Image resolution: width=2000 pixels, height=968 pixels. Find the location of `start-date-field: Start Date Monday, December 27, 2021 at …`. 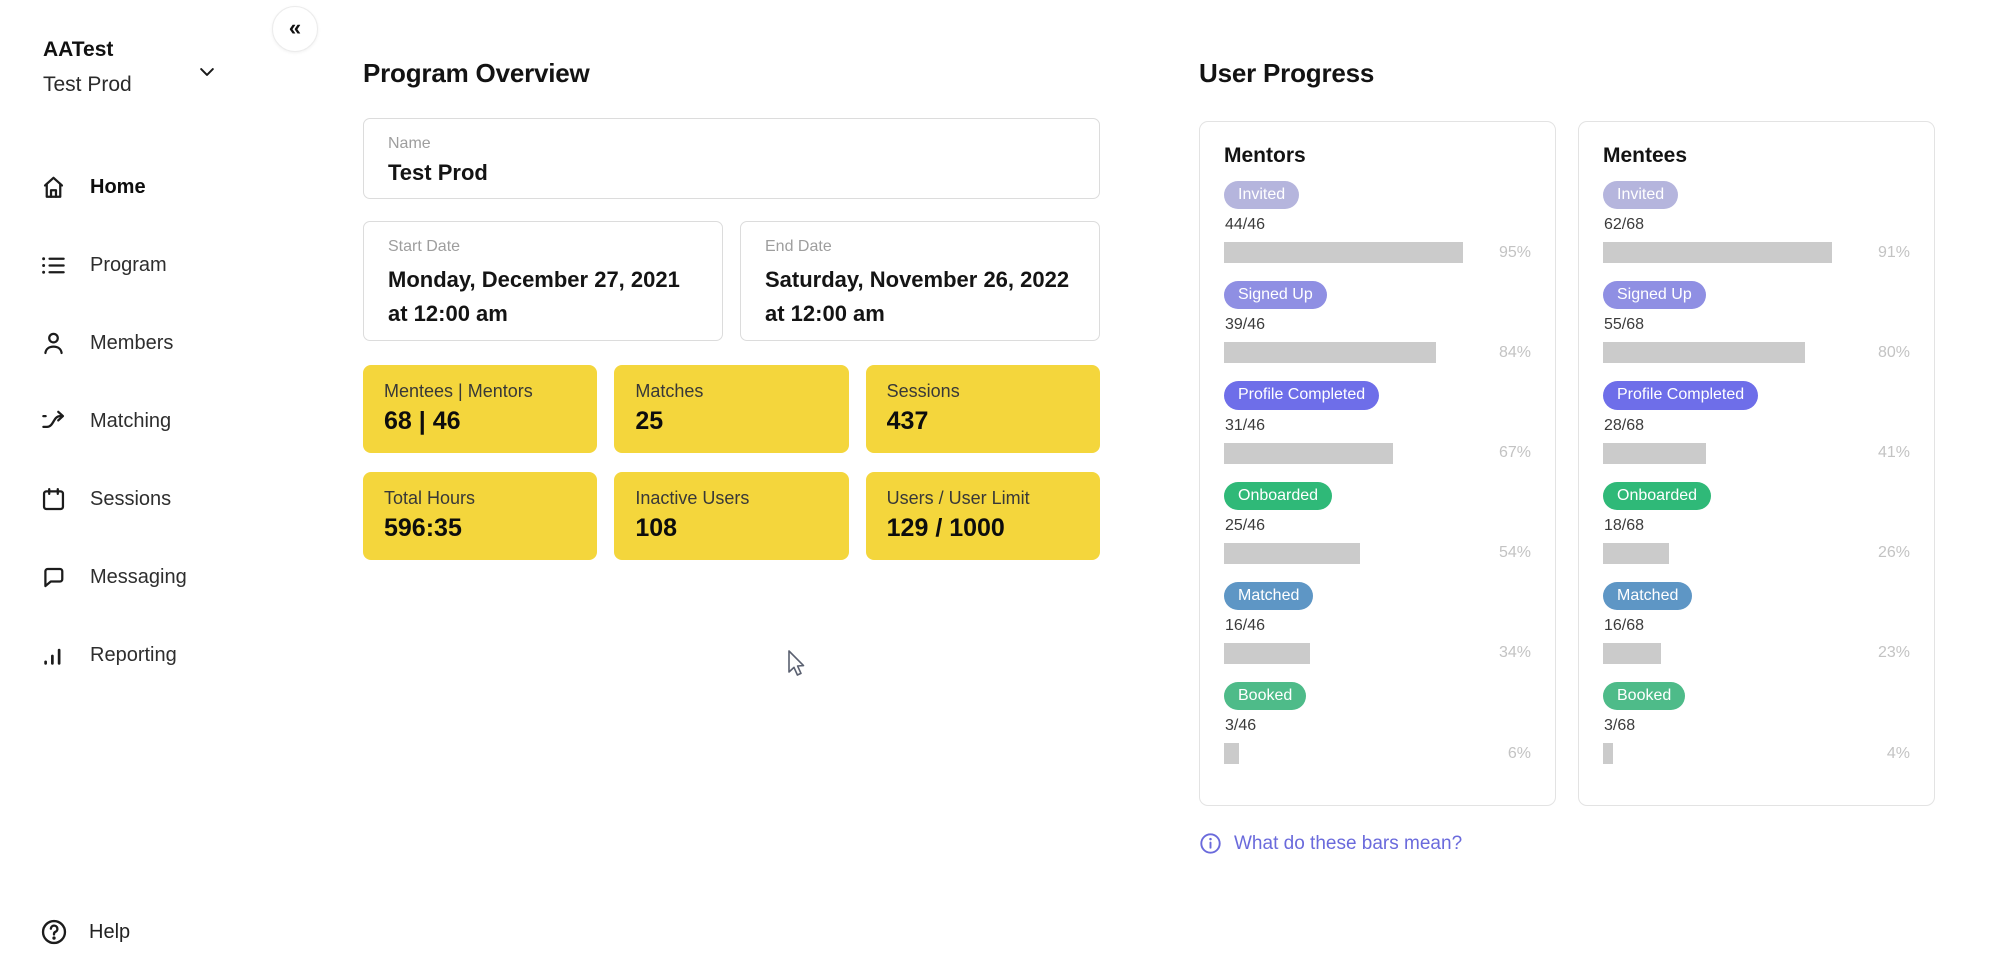

start-date-field: Start Date Monday, December 27, 2021 at … is located at coordinates (543, 281).